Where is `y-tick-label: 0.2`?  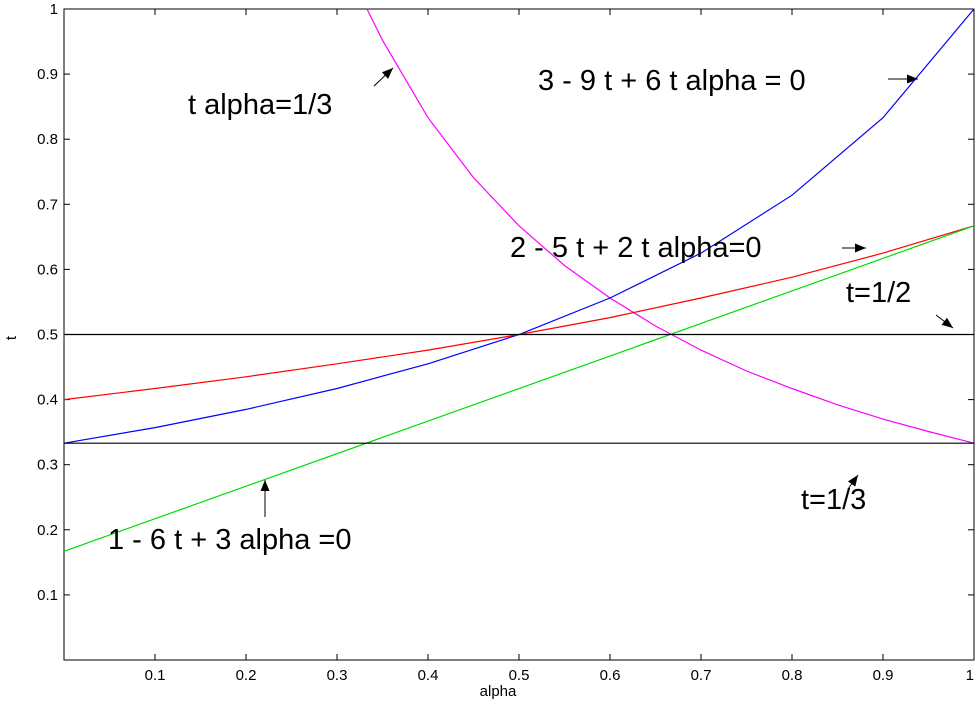
y-tick-label: 0.2 is located at coordinates (47, 530).